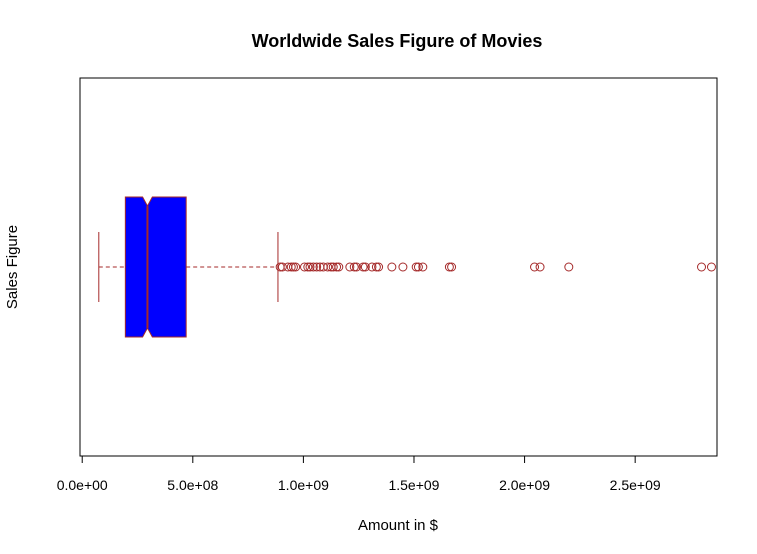 The width and height of the screenshot is (757, 554). I want to click on y-axis-label: Sales Figure, so click(12, 267).